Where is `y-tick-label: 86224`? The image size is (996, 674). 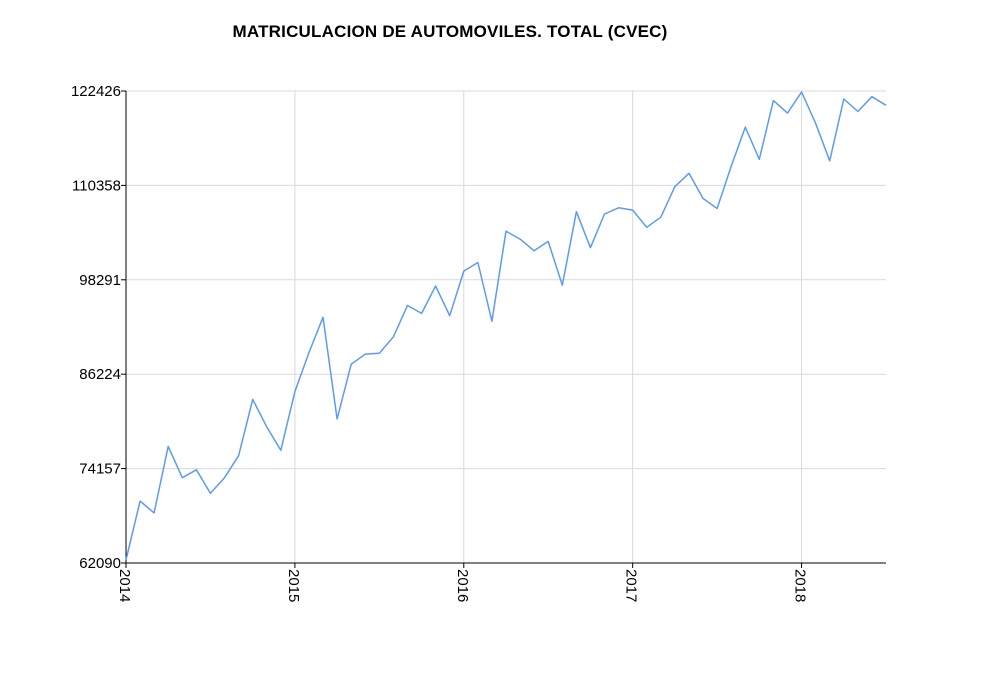
y-tick-label: 86224 is located at coordinates (100, 374).